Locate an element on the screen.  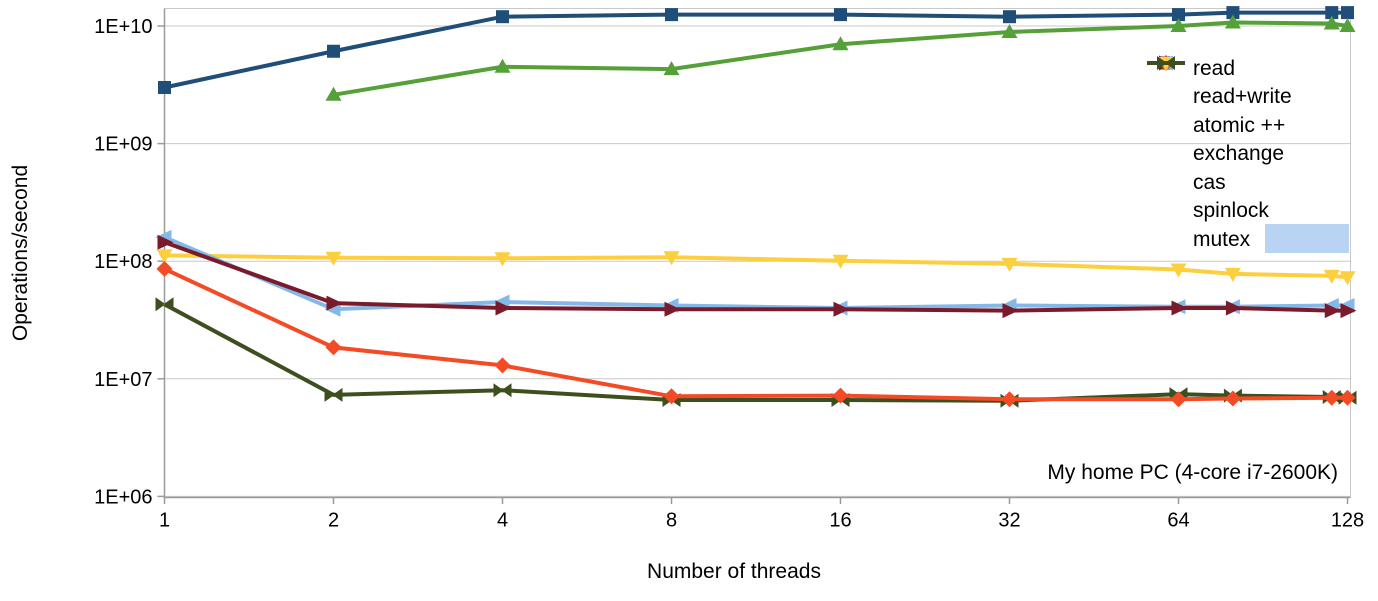
svg-text: 128 is located at coordinates (1347, 521).